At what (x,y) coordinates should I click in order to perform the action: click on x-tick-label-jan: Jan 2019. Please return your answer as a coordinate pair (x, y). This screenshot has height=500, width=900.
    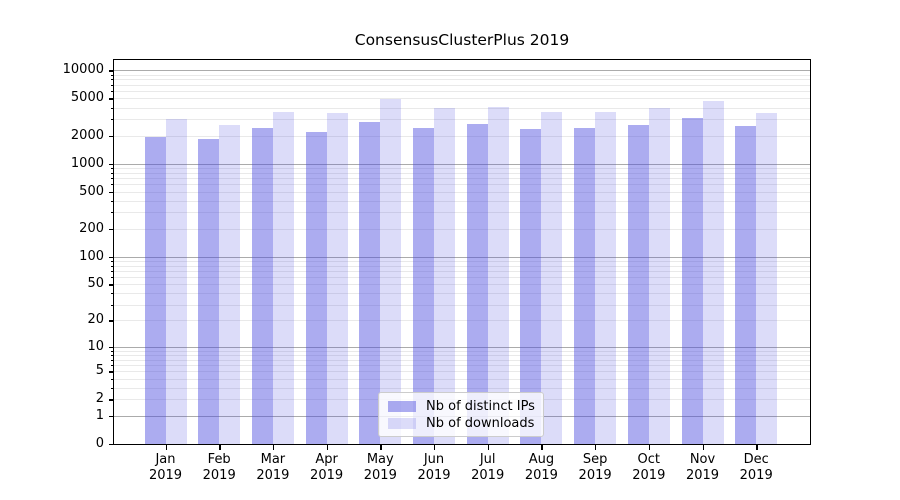
    Looking at the image, I should click on (165, 467).